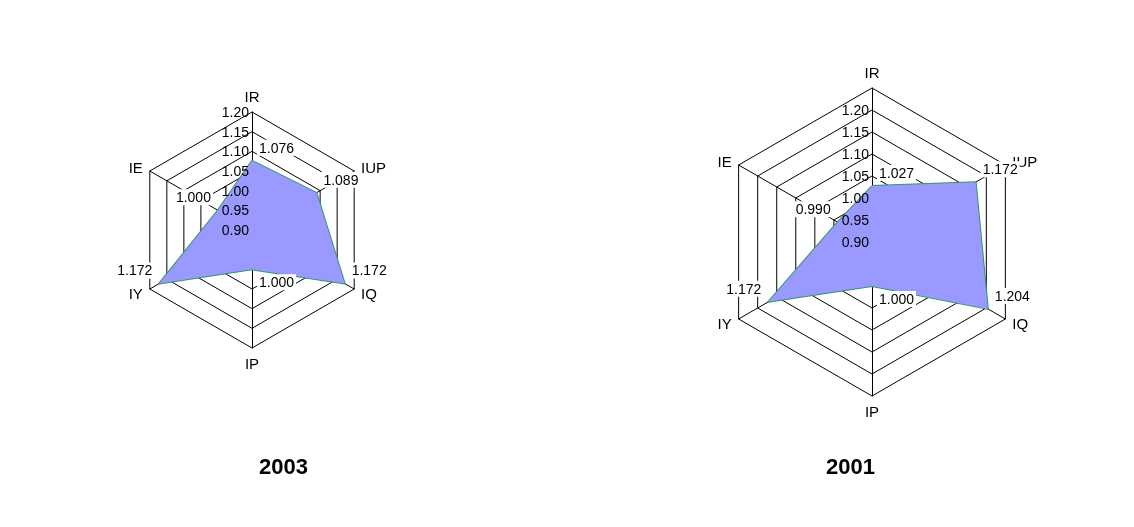 This screenshot has width=1134, height=527. Describe the element at coordinates (283, 466) in the screenshot. I see `text: 2003` at that location.